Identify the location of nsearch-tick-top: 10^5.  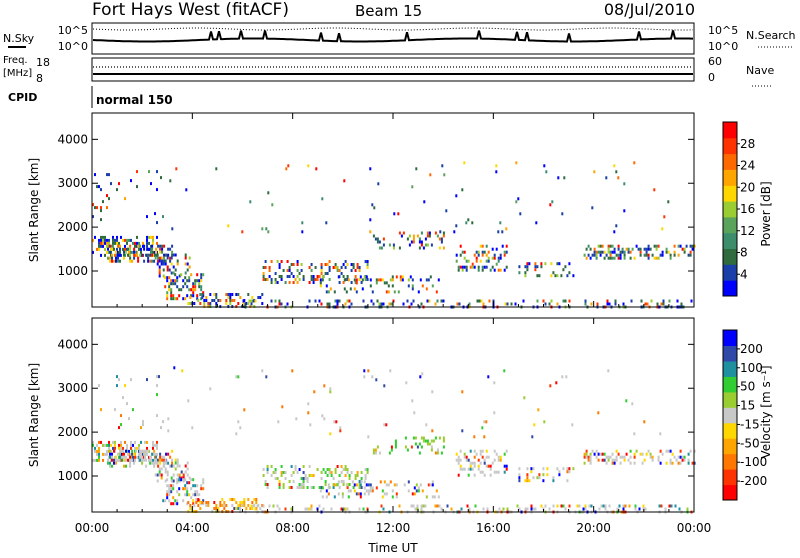
(723, 30).